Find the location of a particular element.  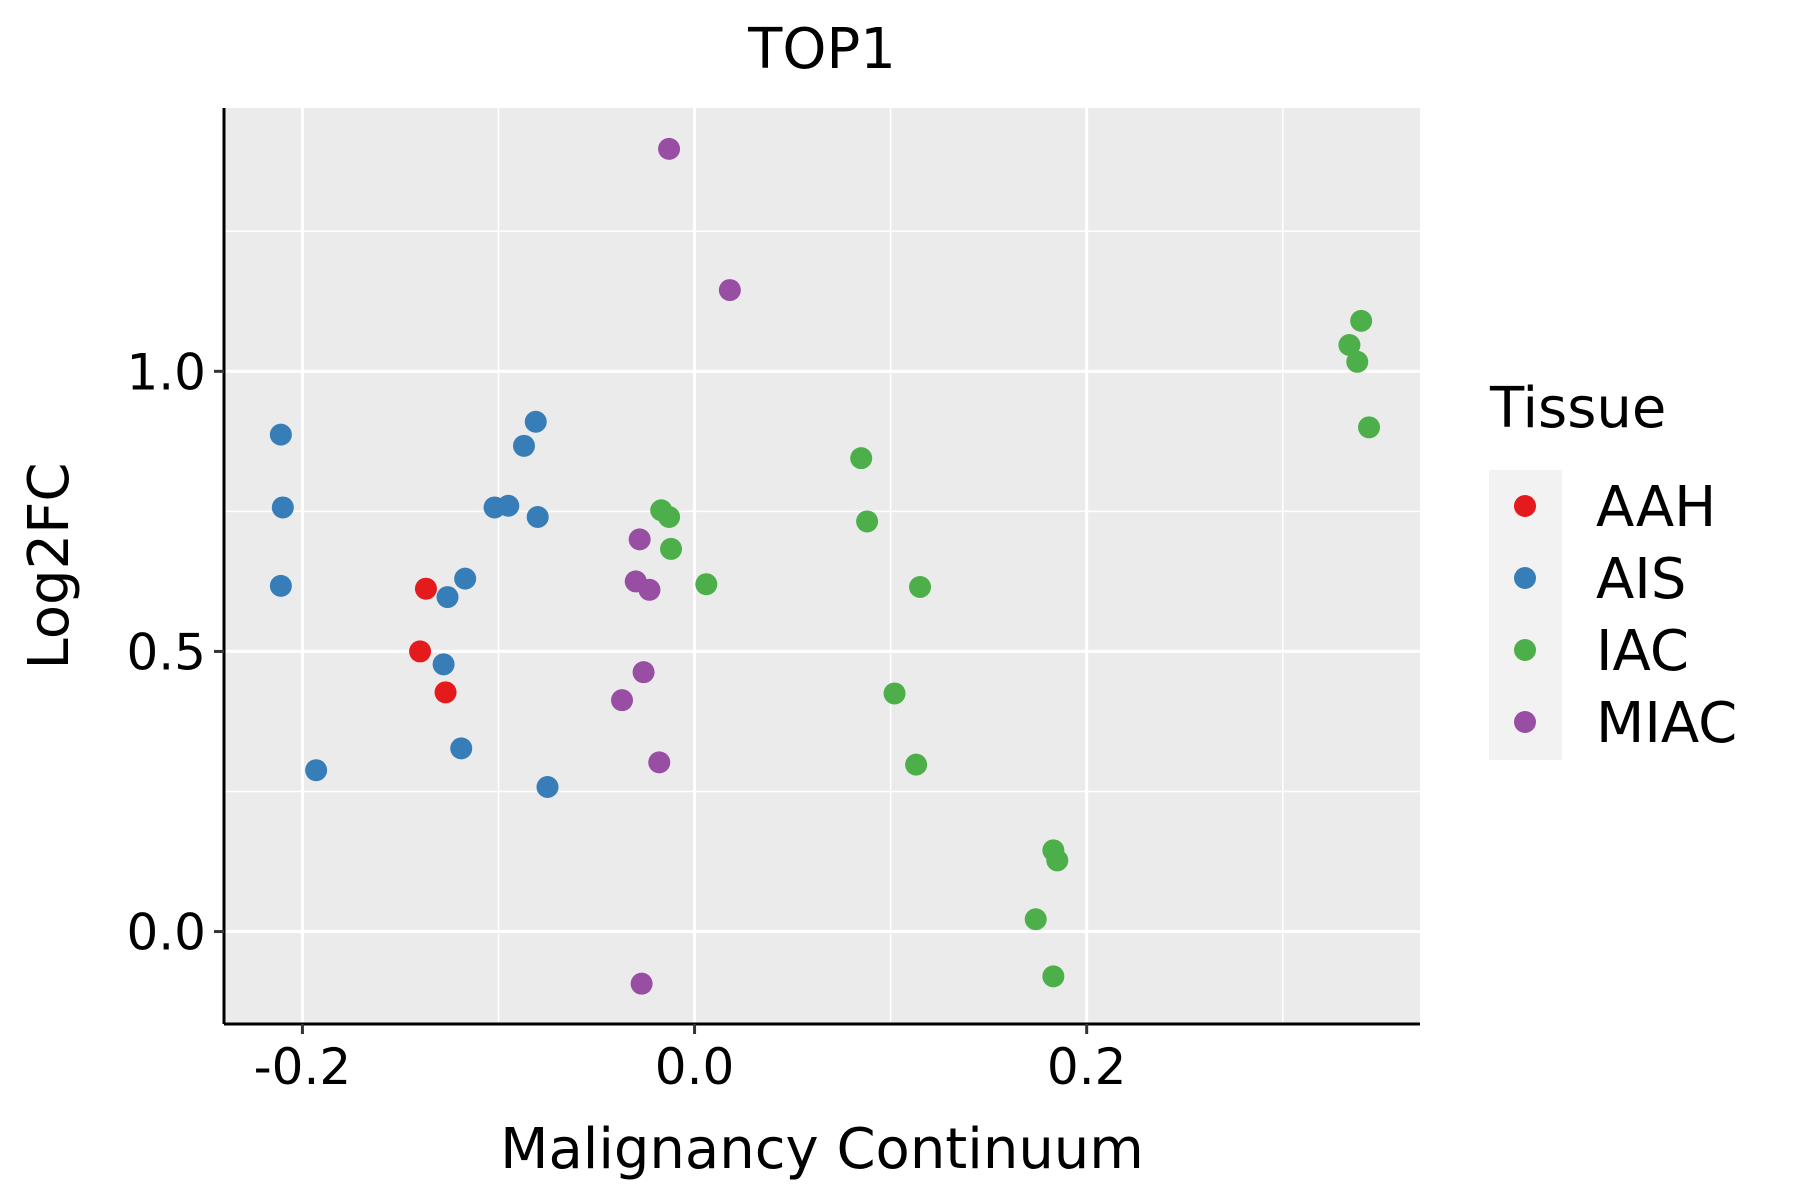

y-tick-label: 1.0 is located at coordinates (166, 372).